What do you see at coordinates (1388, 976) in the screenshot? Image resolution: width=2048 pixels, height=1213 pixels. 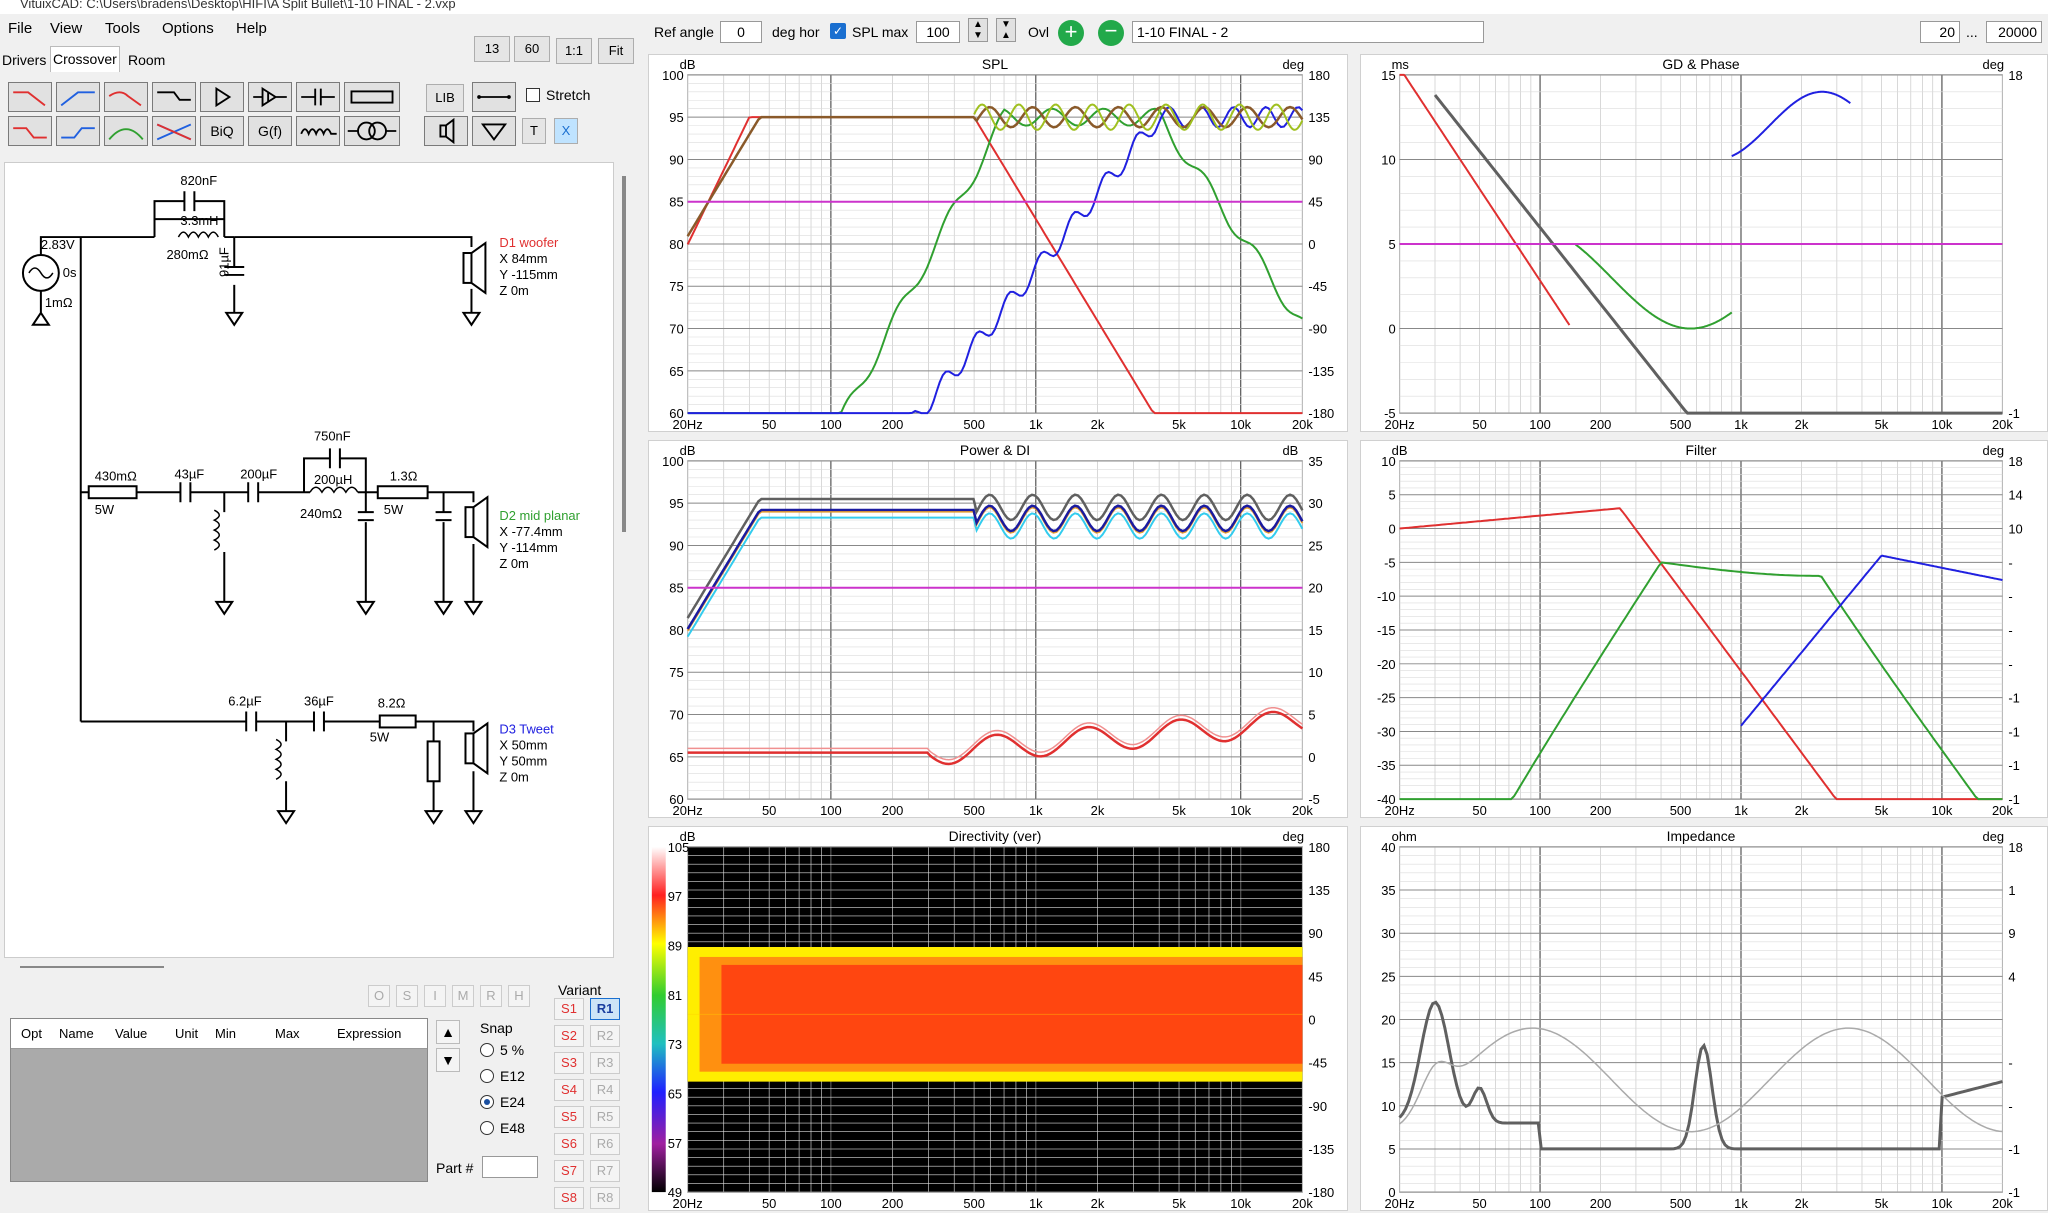 I see `y-tick-label: 25` at bounding box center [1388, 976].